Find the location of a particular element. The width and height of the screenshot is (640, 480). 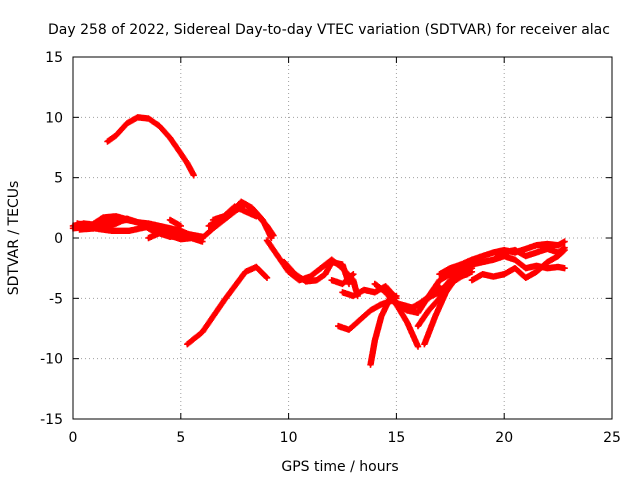

y-tick-label: -15 is located at coordinates (51, 420).